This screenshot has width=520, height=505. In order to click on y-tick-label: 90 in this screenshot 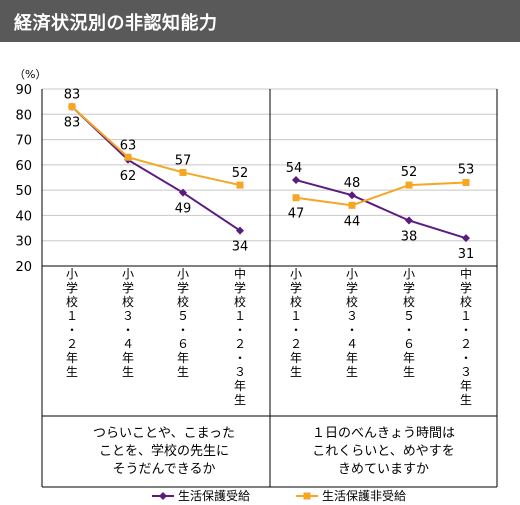, I will do `click(23, 90)`.